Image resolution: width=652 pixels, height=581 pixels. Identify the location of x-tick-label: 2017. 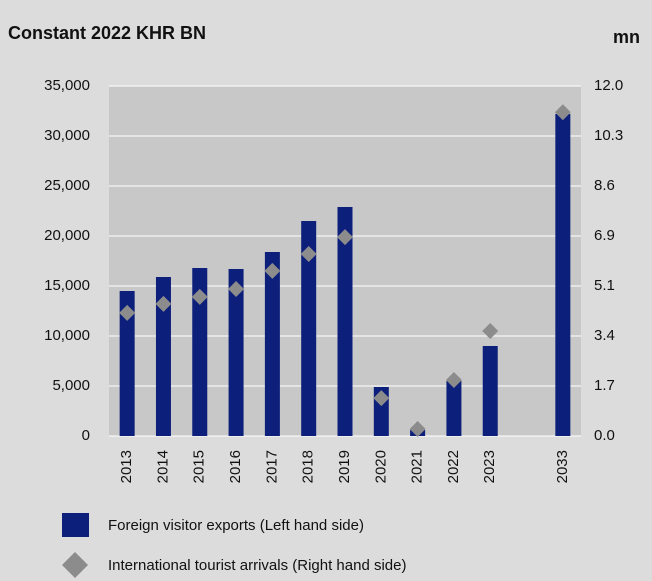
(271, 466).